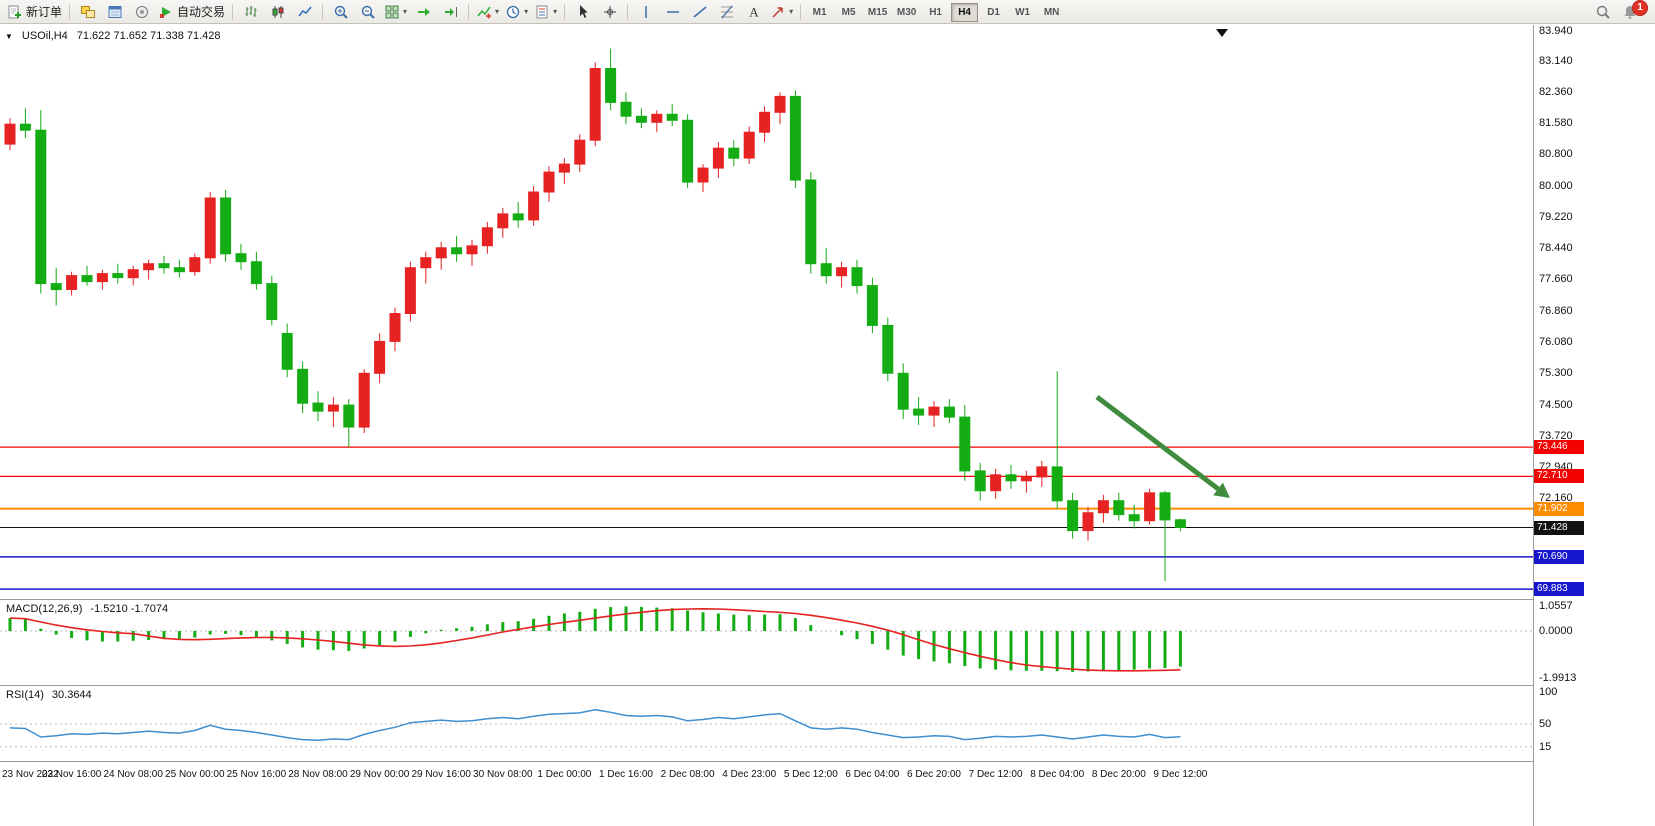 This screenshot has height=826, width=1655. I want to click on horizontal-line-button, so click(672, 12).